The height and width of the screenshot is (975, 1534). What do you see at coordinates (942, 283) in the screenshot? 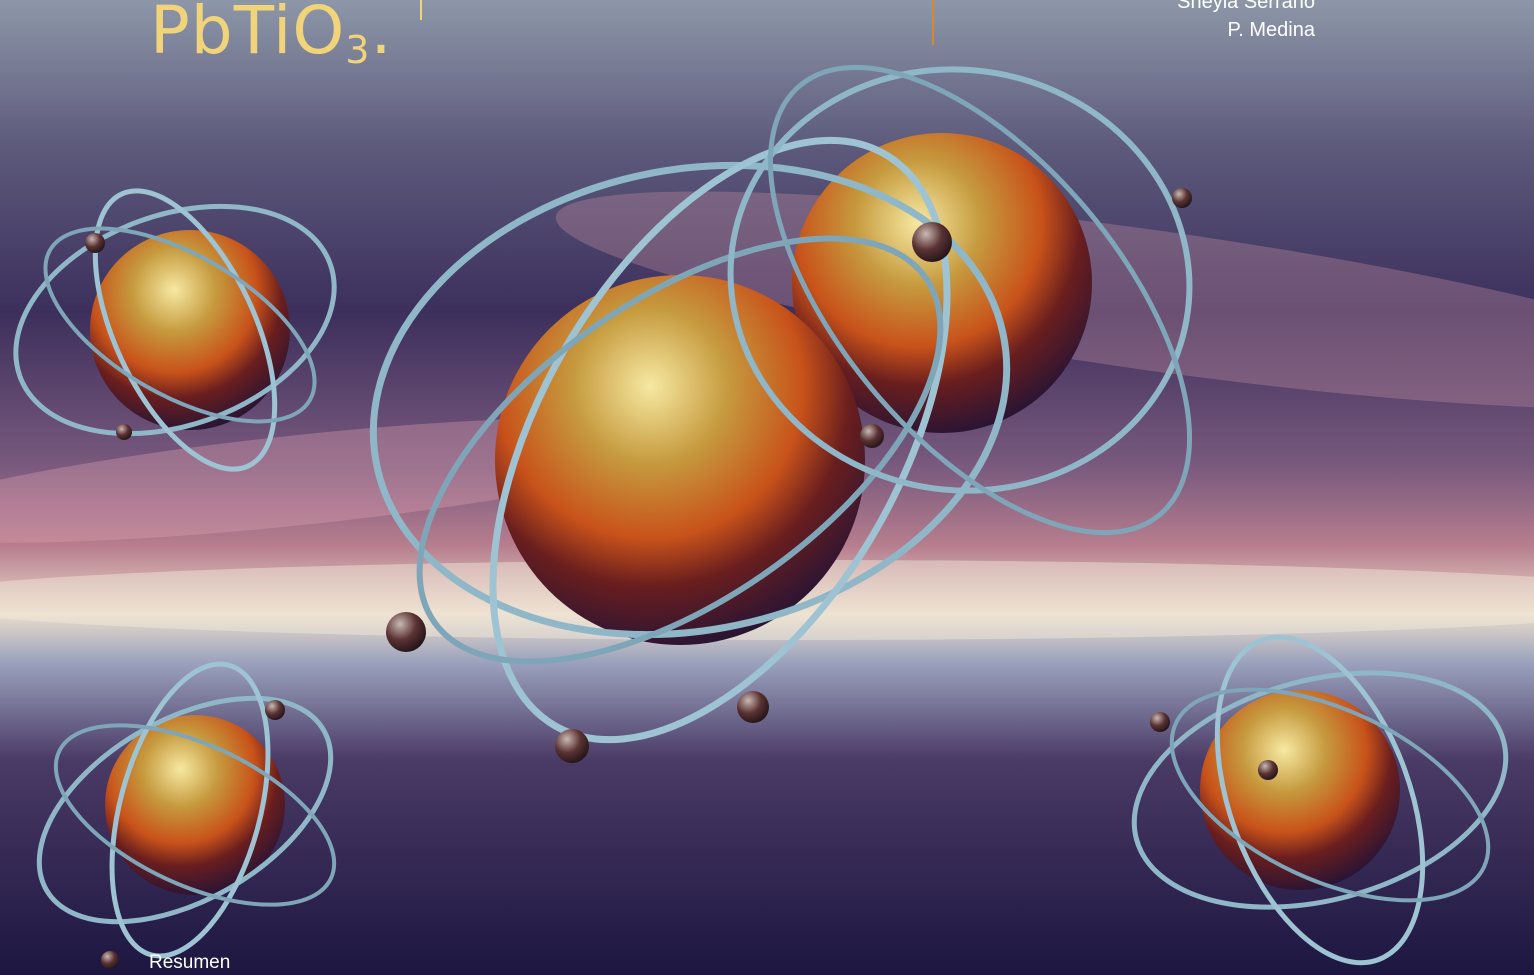
I see `atom-center-back` at bounding box center [942, 283].